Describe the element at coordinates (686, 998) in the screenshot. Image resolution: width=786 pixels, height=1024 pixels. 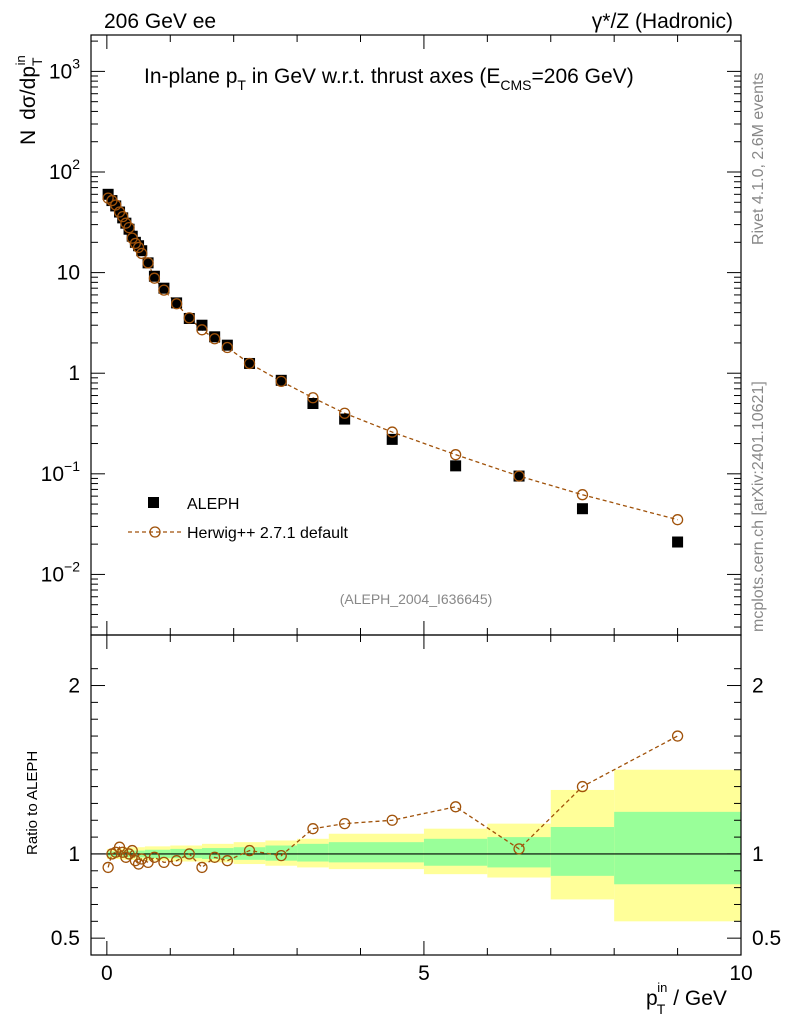
I see `x-axis-label: pTin / GeV` at that location.